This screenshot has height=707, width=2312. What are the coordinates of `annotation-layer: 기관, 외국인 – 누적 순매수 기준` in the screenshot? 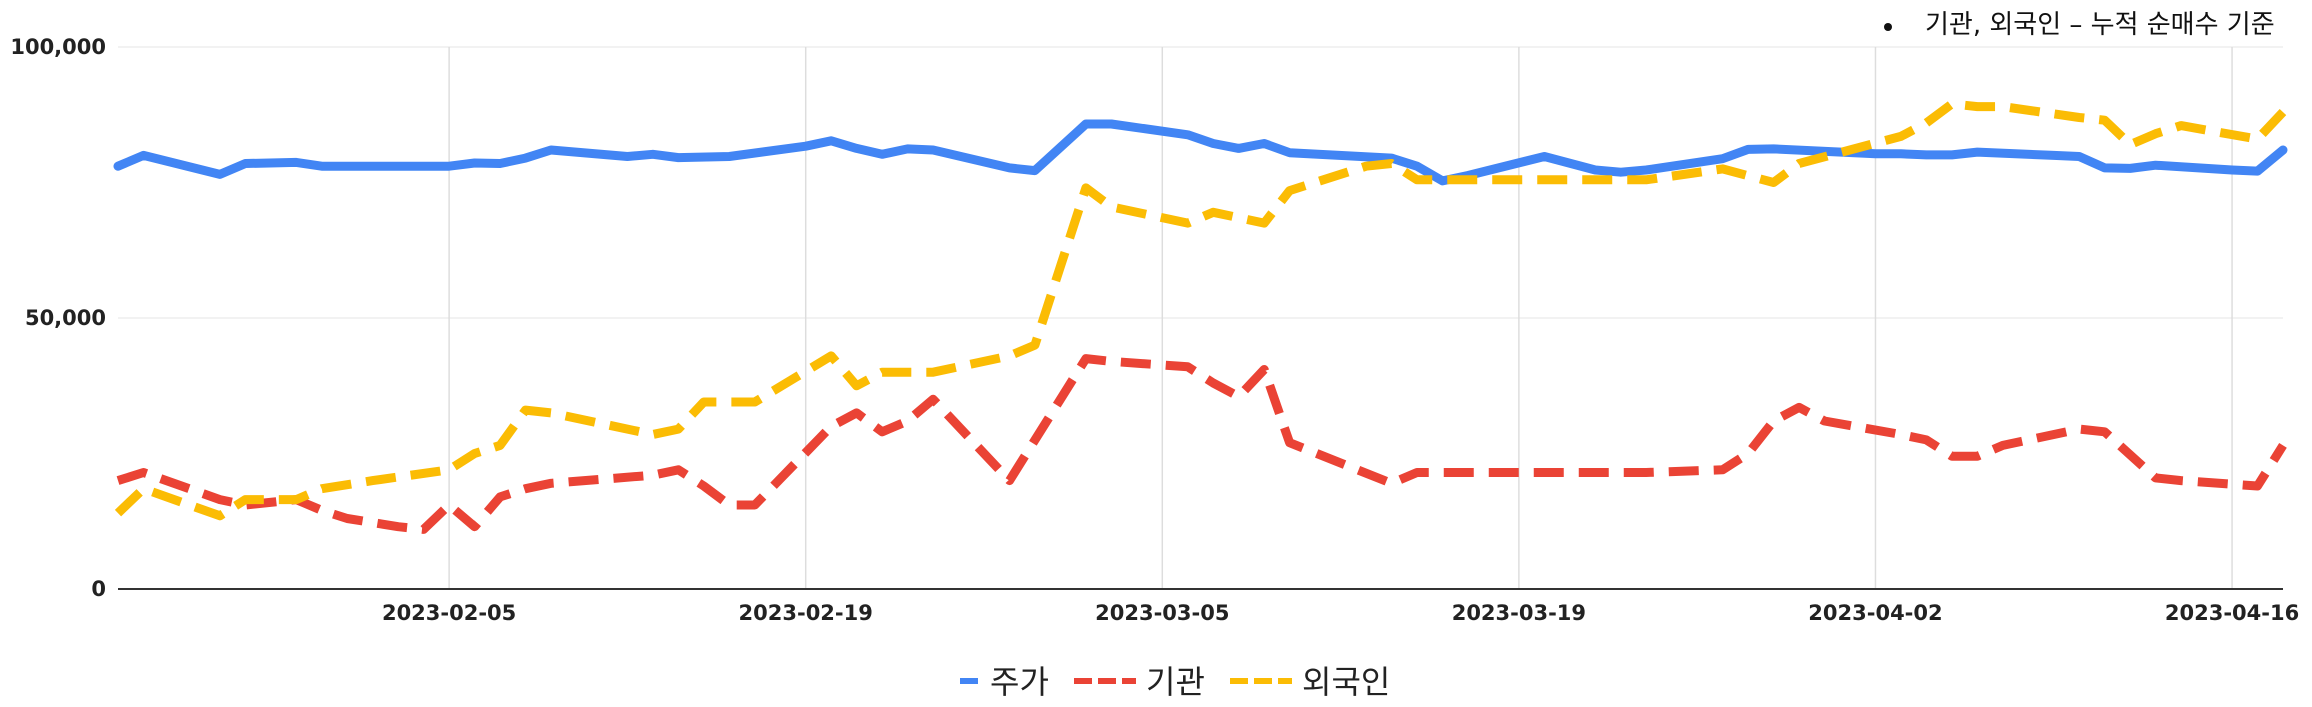 It's located at (2079, 25).